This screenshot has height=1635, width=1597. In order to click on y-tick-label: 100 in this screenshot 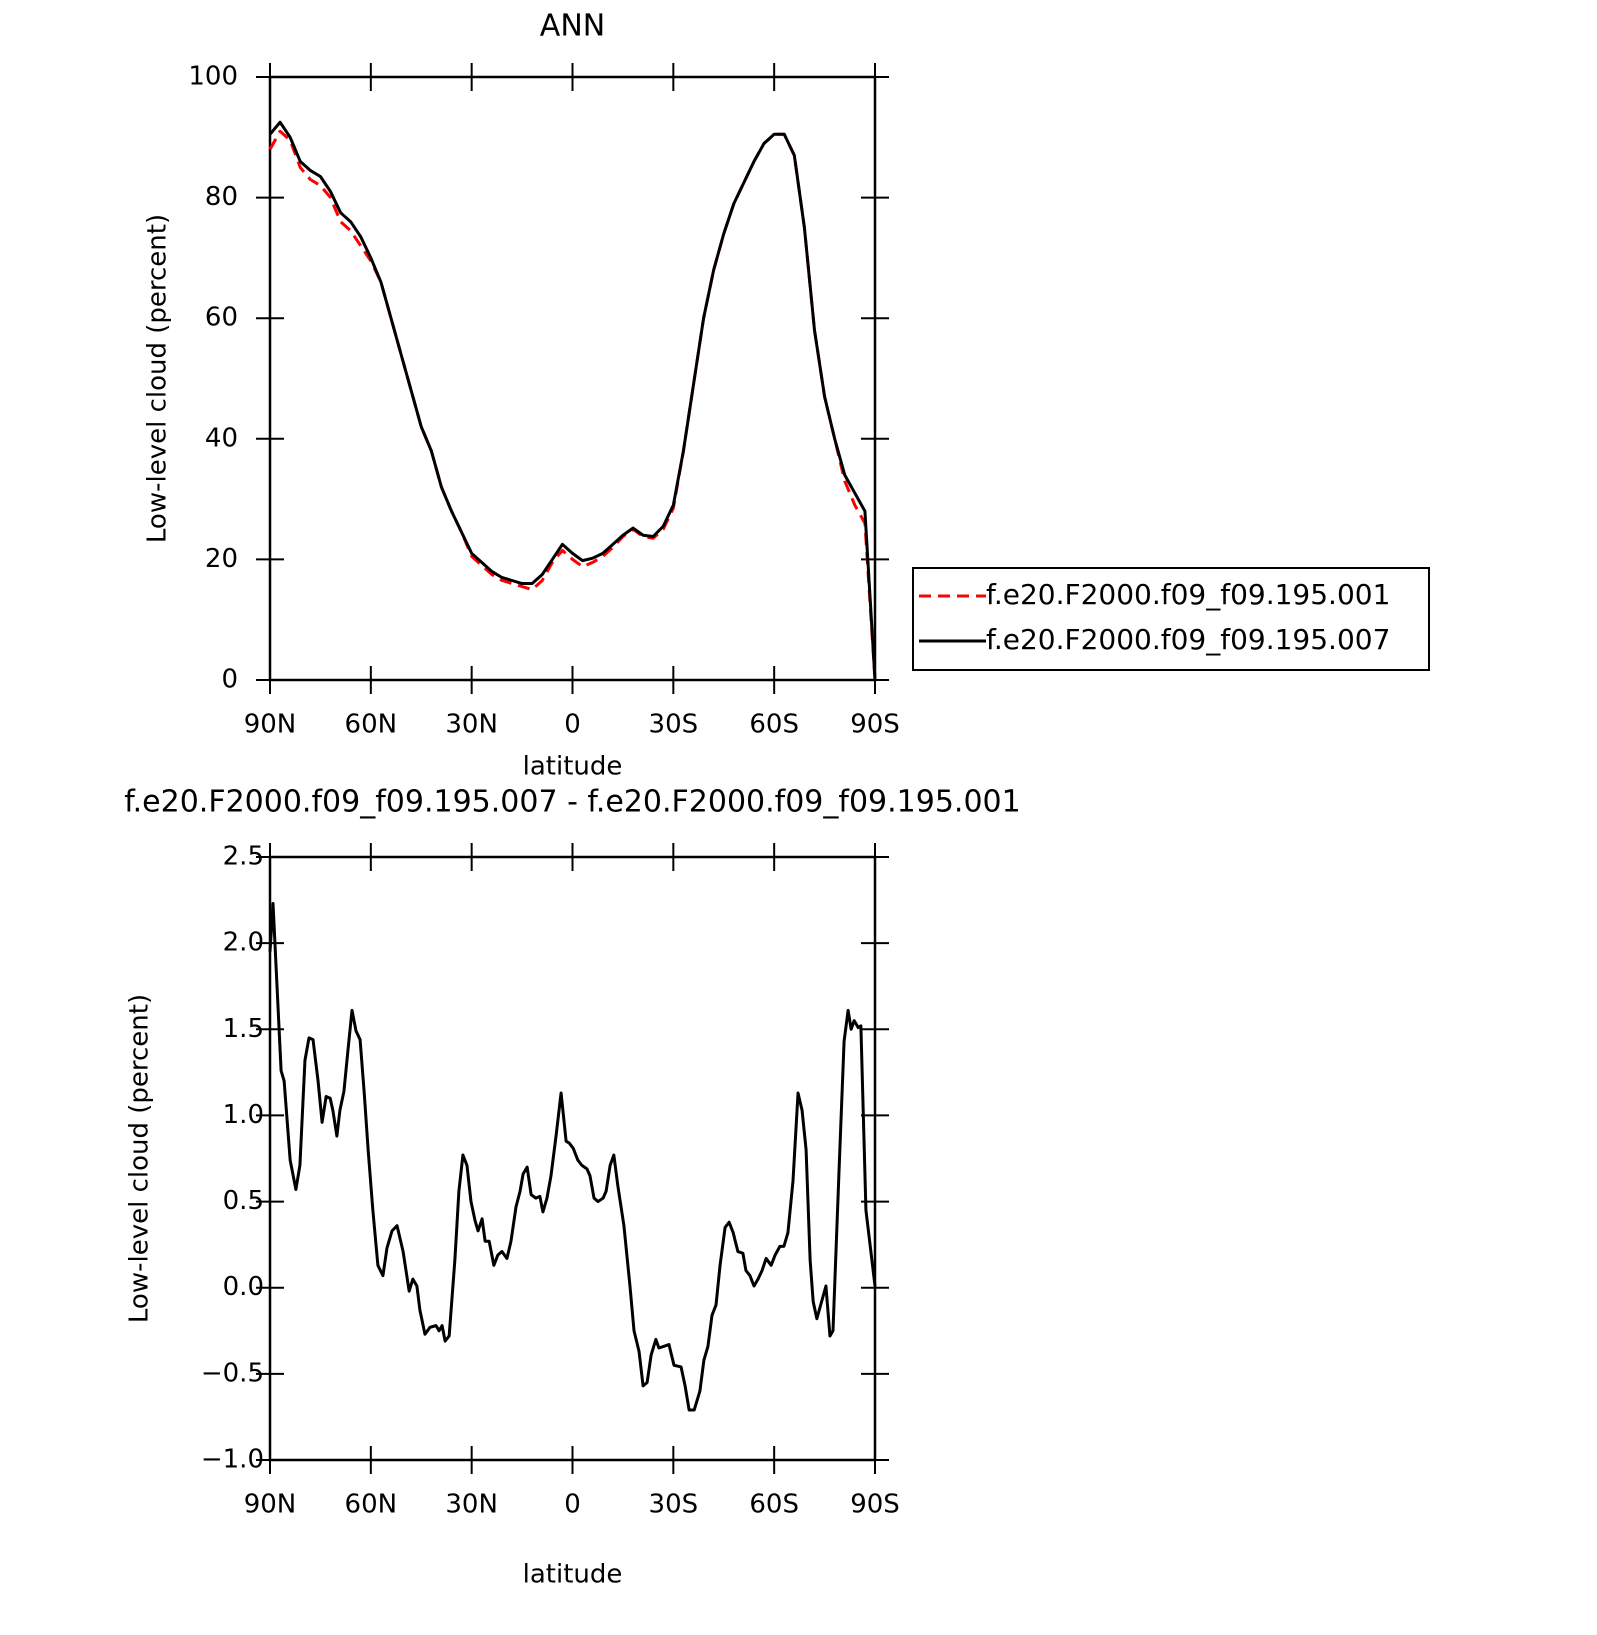, I will do `click(213, 77)`.